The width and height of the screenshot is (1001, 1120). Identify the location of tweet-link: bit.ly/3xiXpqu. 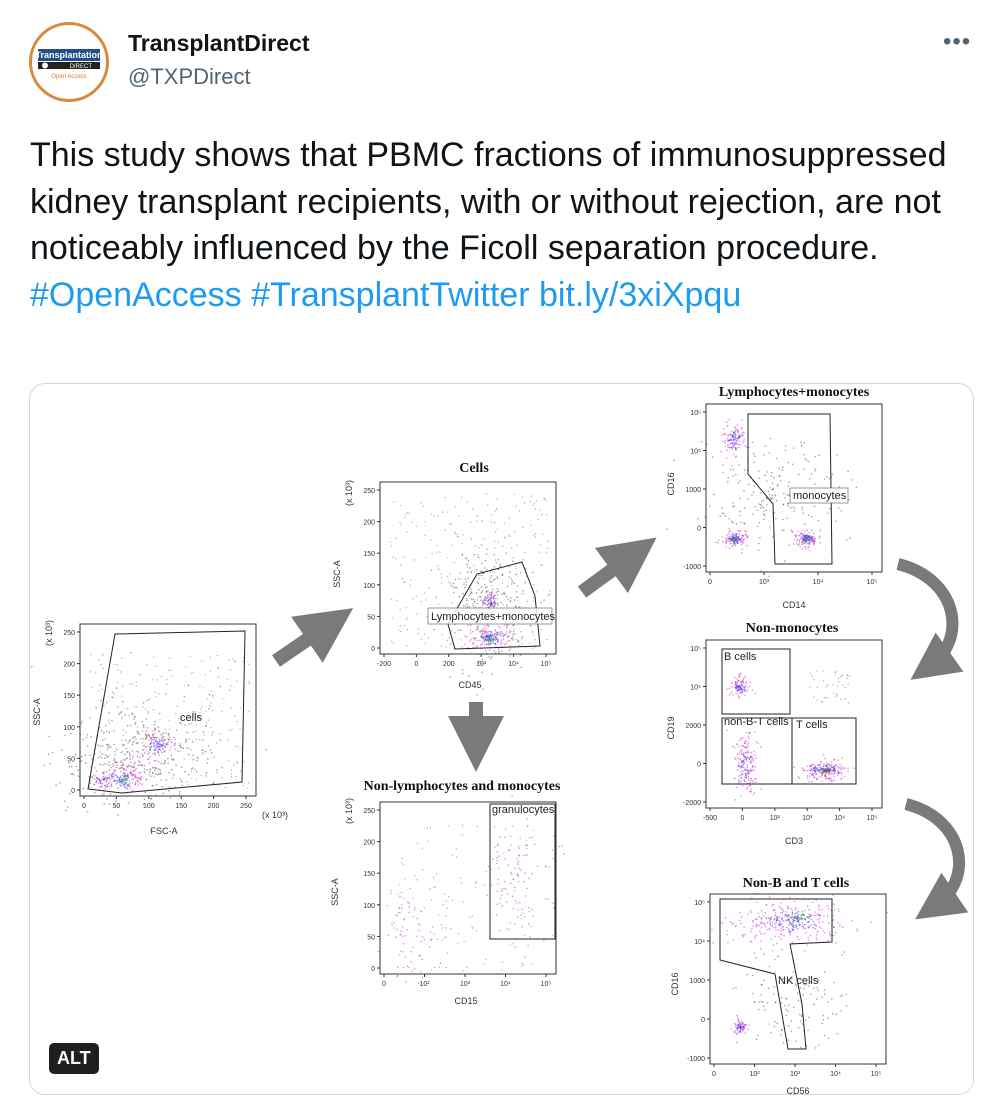
(640, 294).